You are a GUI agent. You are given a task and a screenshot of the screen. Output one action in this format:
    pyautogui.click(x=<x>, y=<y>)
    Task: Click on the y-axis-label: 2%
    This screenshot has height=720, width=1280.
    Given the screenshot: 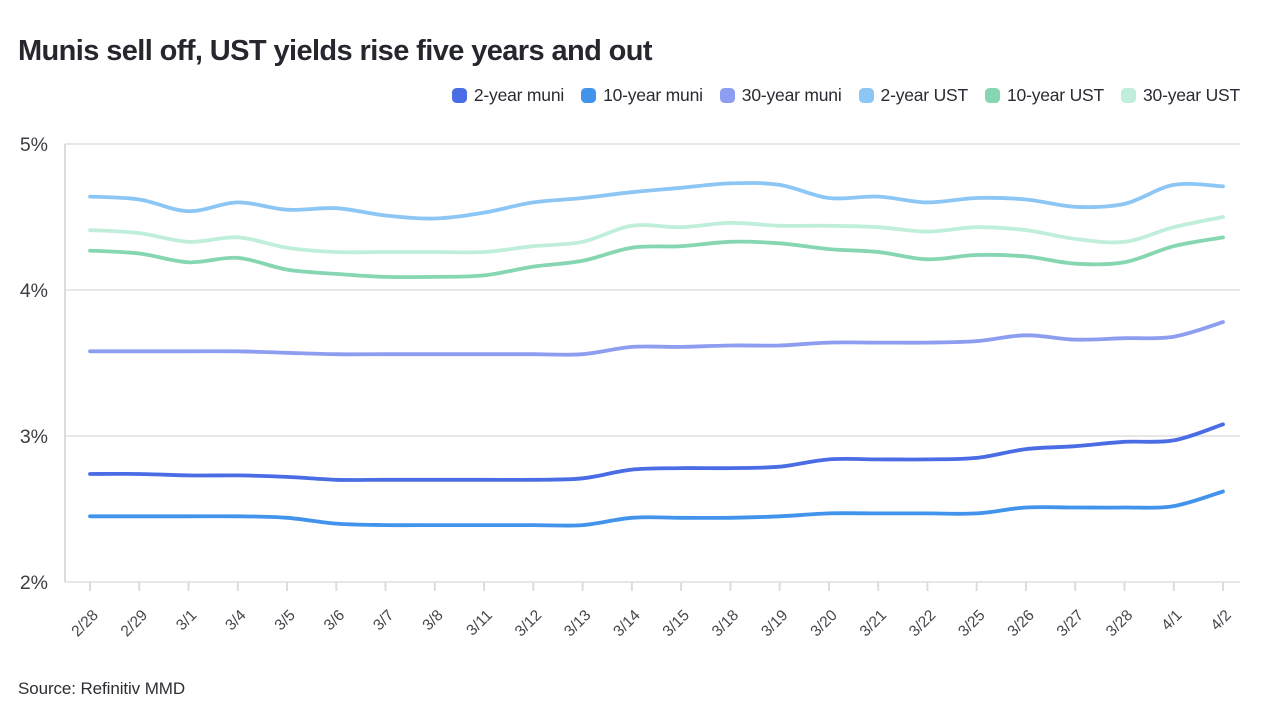 What is the action you would take?
    pyautogui.click(x=34, y=583)
    